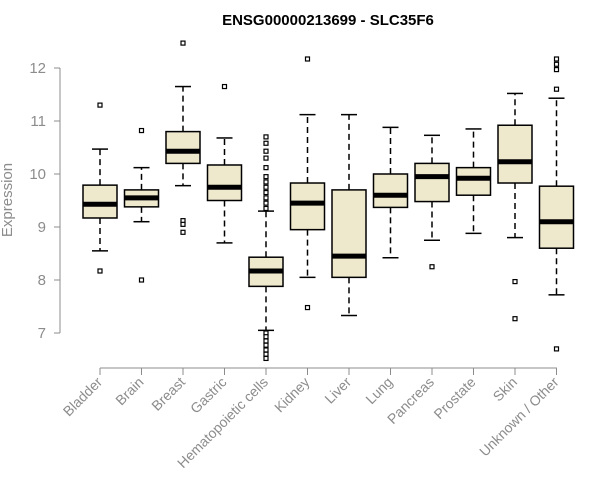  What do you see at coordinates (378, 390) in the screenshot?
I see `x-tick-label: Lung` at bounding box center [378, 390].